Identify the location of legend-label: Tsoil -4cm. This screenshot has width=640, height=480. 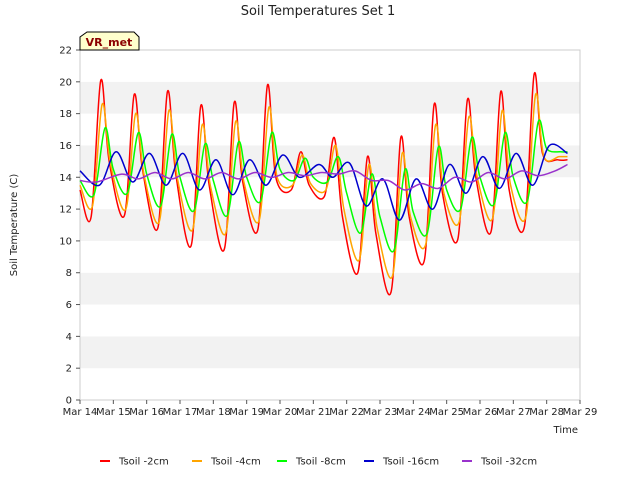
(235, 462).